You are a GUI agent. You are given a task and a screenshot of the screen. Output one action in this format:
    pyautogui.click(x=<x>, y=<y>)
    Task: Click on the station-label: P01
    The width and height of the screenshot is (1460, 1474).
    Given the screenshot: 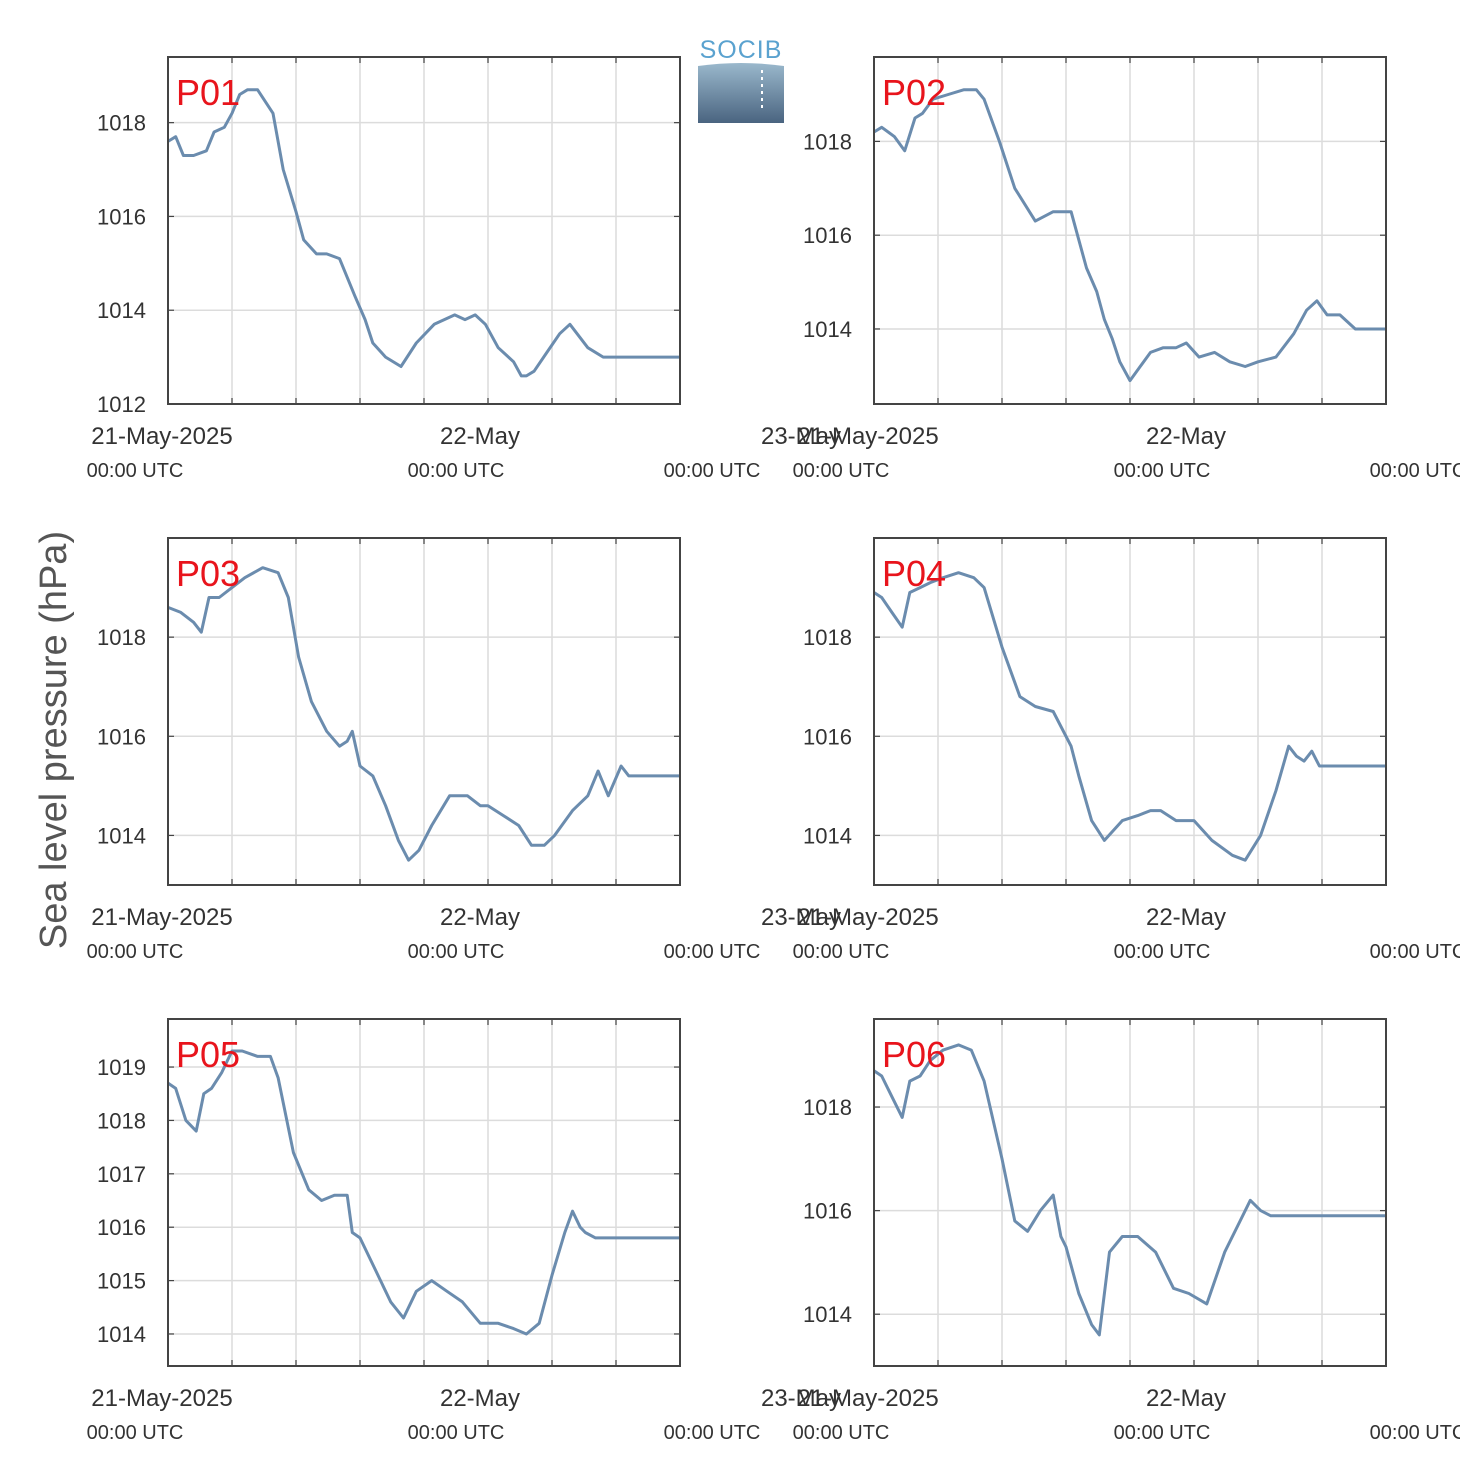 What is the action you would take?
    pyautogui.click(x=208, y=92)
    